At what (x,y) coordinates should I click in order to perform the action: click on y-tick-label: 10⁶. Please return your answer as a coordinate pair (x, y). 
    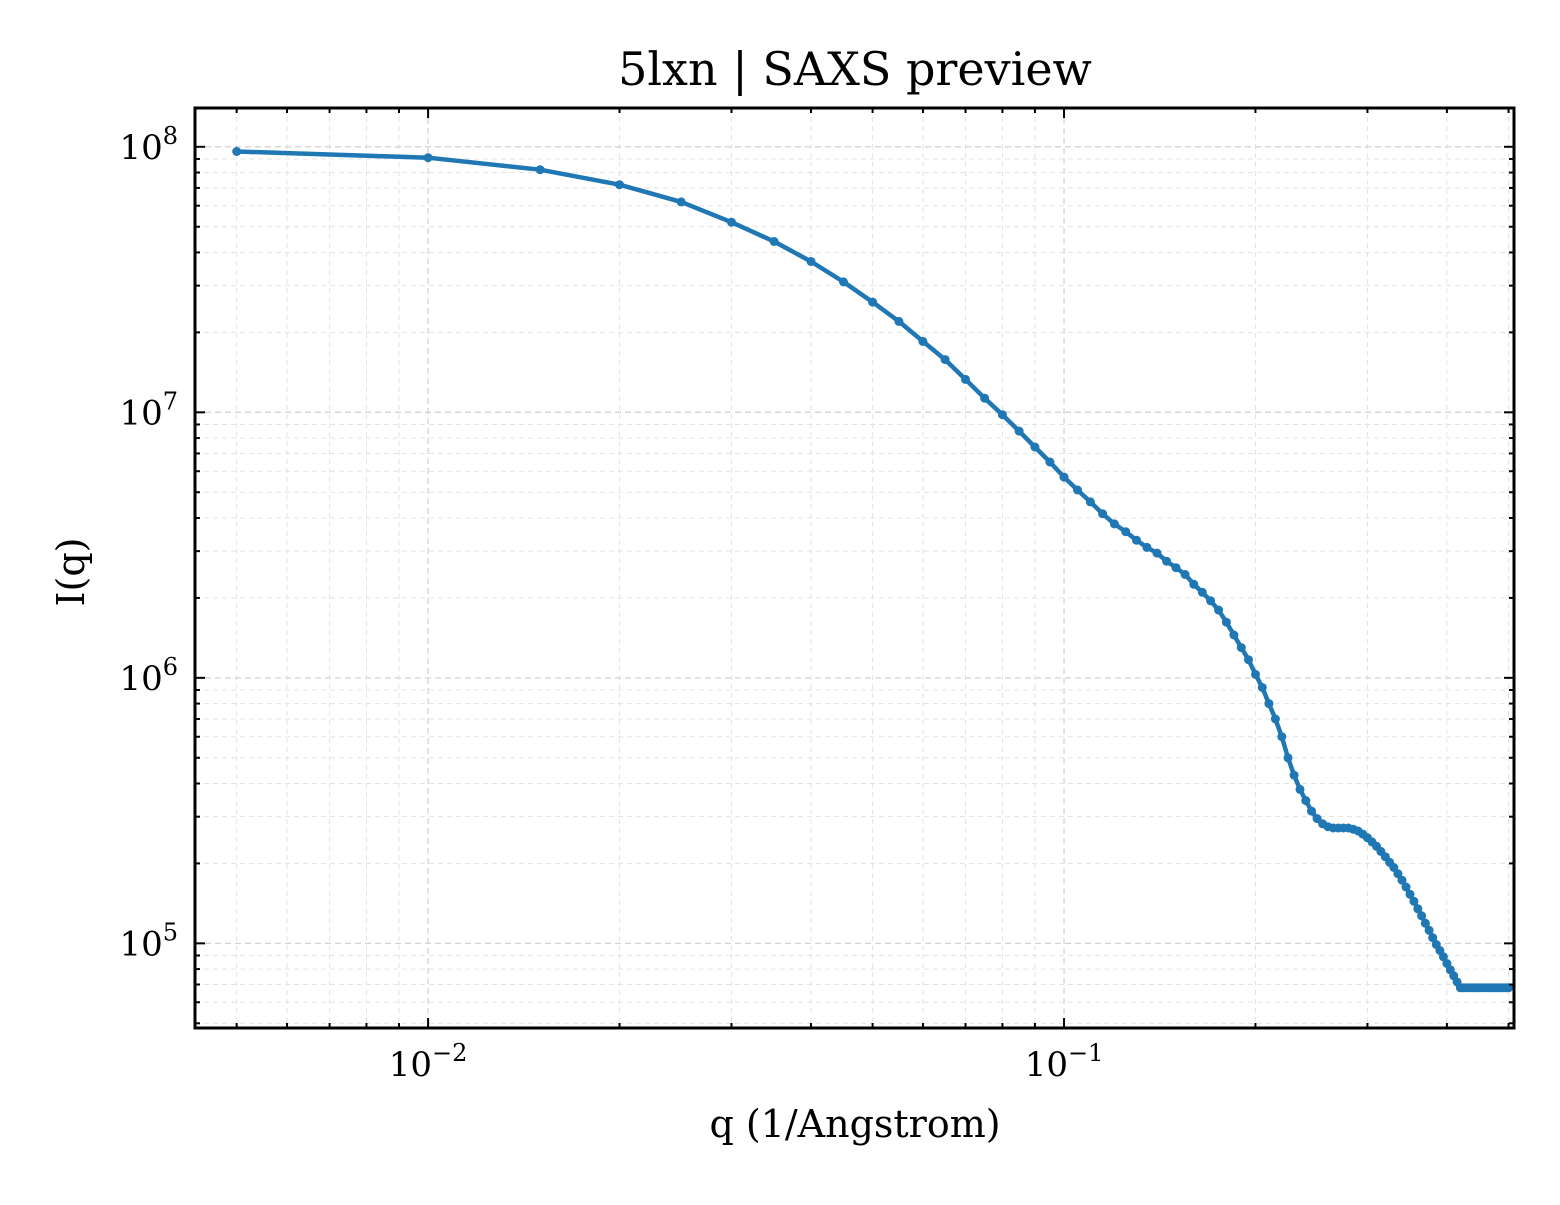
    Looking at the image, I should click on (148, 676).